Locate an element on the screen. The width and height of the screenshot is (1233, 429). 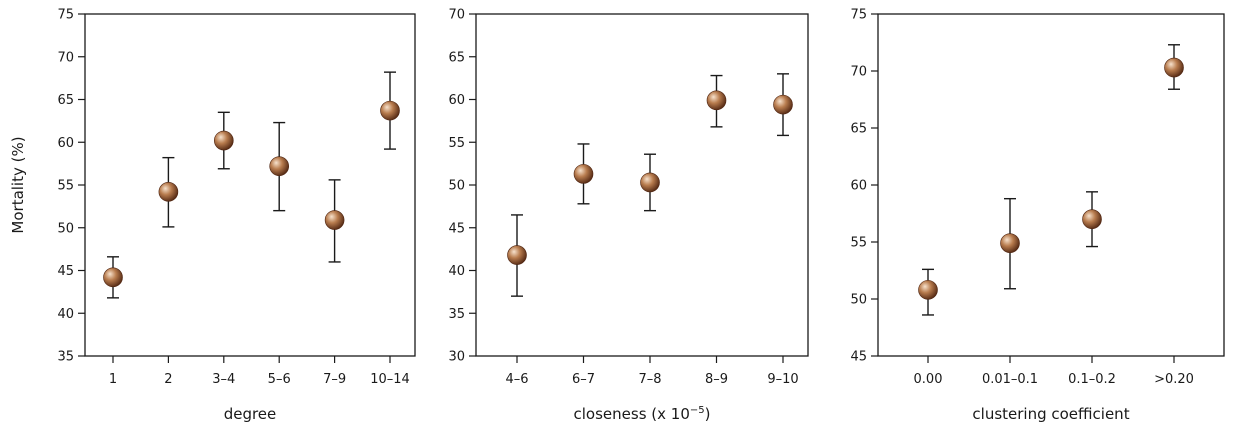
x-tick-label: 5–6 is located at coordinates (279, 379).